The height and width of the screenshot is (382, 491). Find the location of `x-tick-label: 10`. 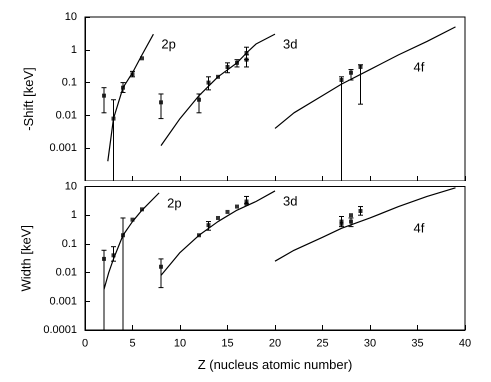

x-tick-label: 10 is located at coordinates (180, 344).